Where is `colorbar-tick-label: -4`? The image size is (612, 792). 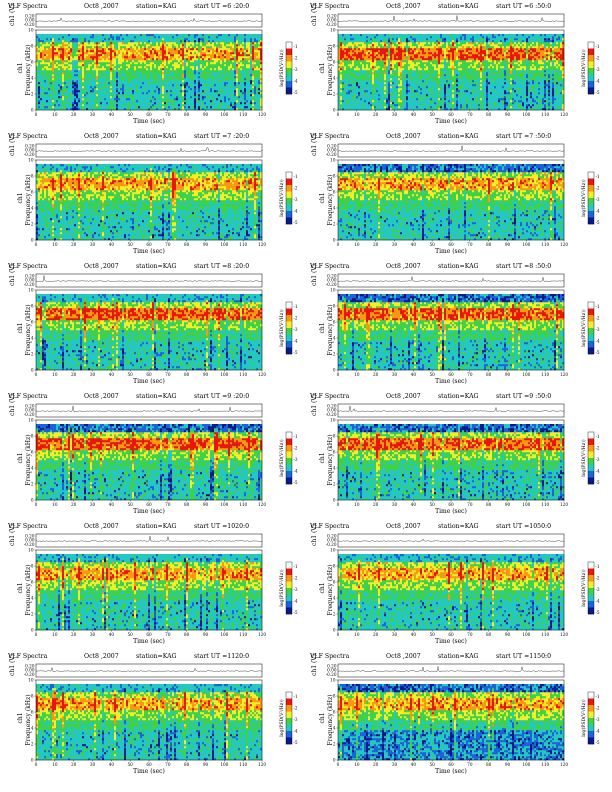
colorbar-tick-label: -4 is located at coordinates (598, 211).